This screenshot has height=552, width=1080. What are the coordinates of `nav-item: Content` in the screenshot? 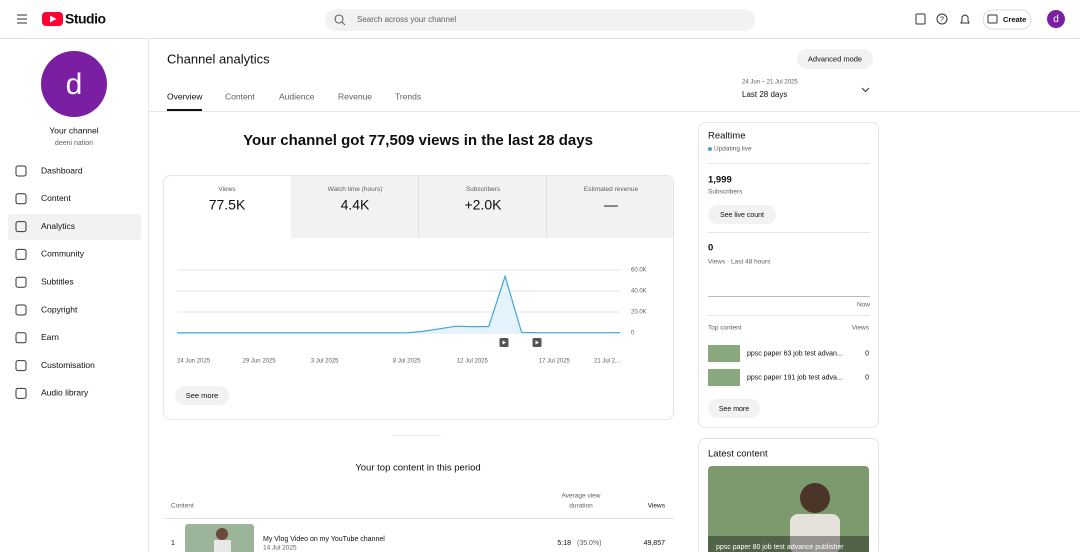 It's located at (56, 198).